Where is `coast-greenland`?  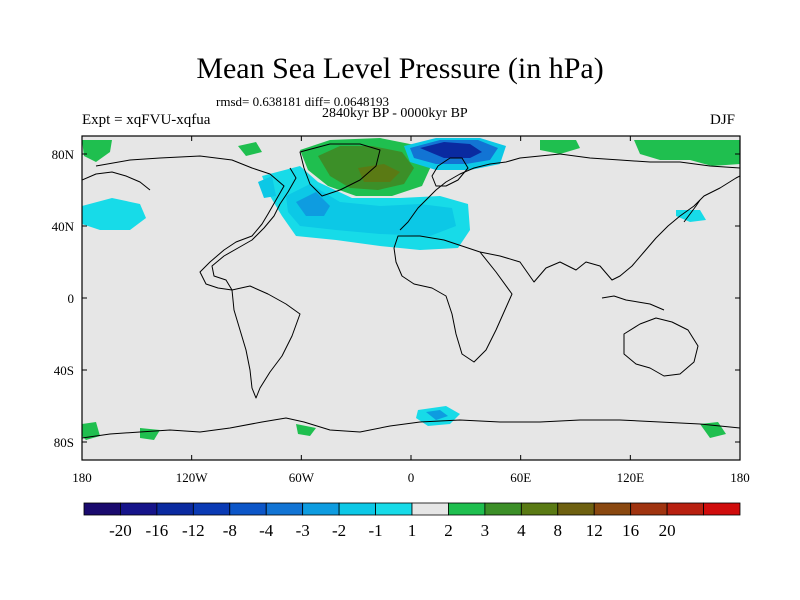 coast-greenland is located at coordinates (340, 170).